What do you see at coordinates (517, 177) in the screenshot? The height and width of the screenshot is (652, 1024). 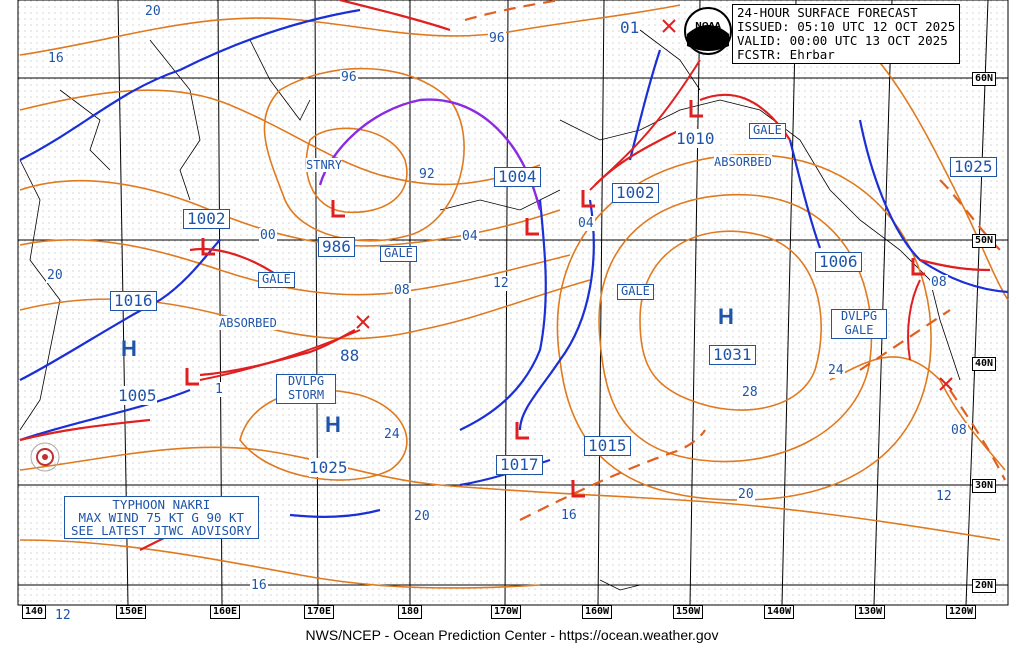 I see `pressure-label: 1004` at bounding box center [517, 177].